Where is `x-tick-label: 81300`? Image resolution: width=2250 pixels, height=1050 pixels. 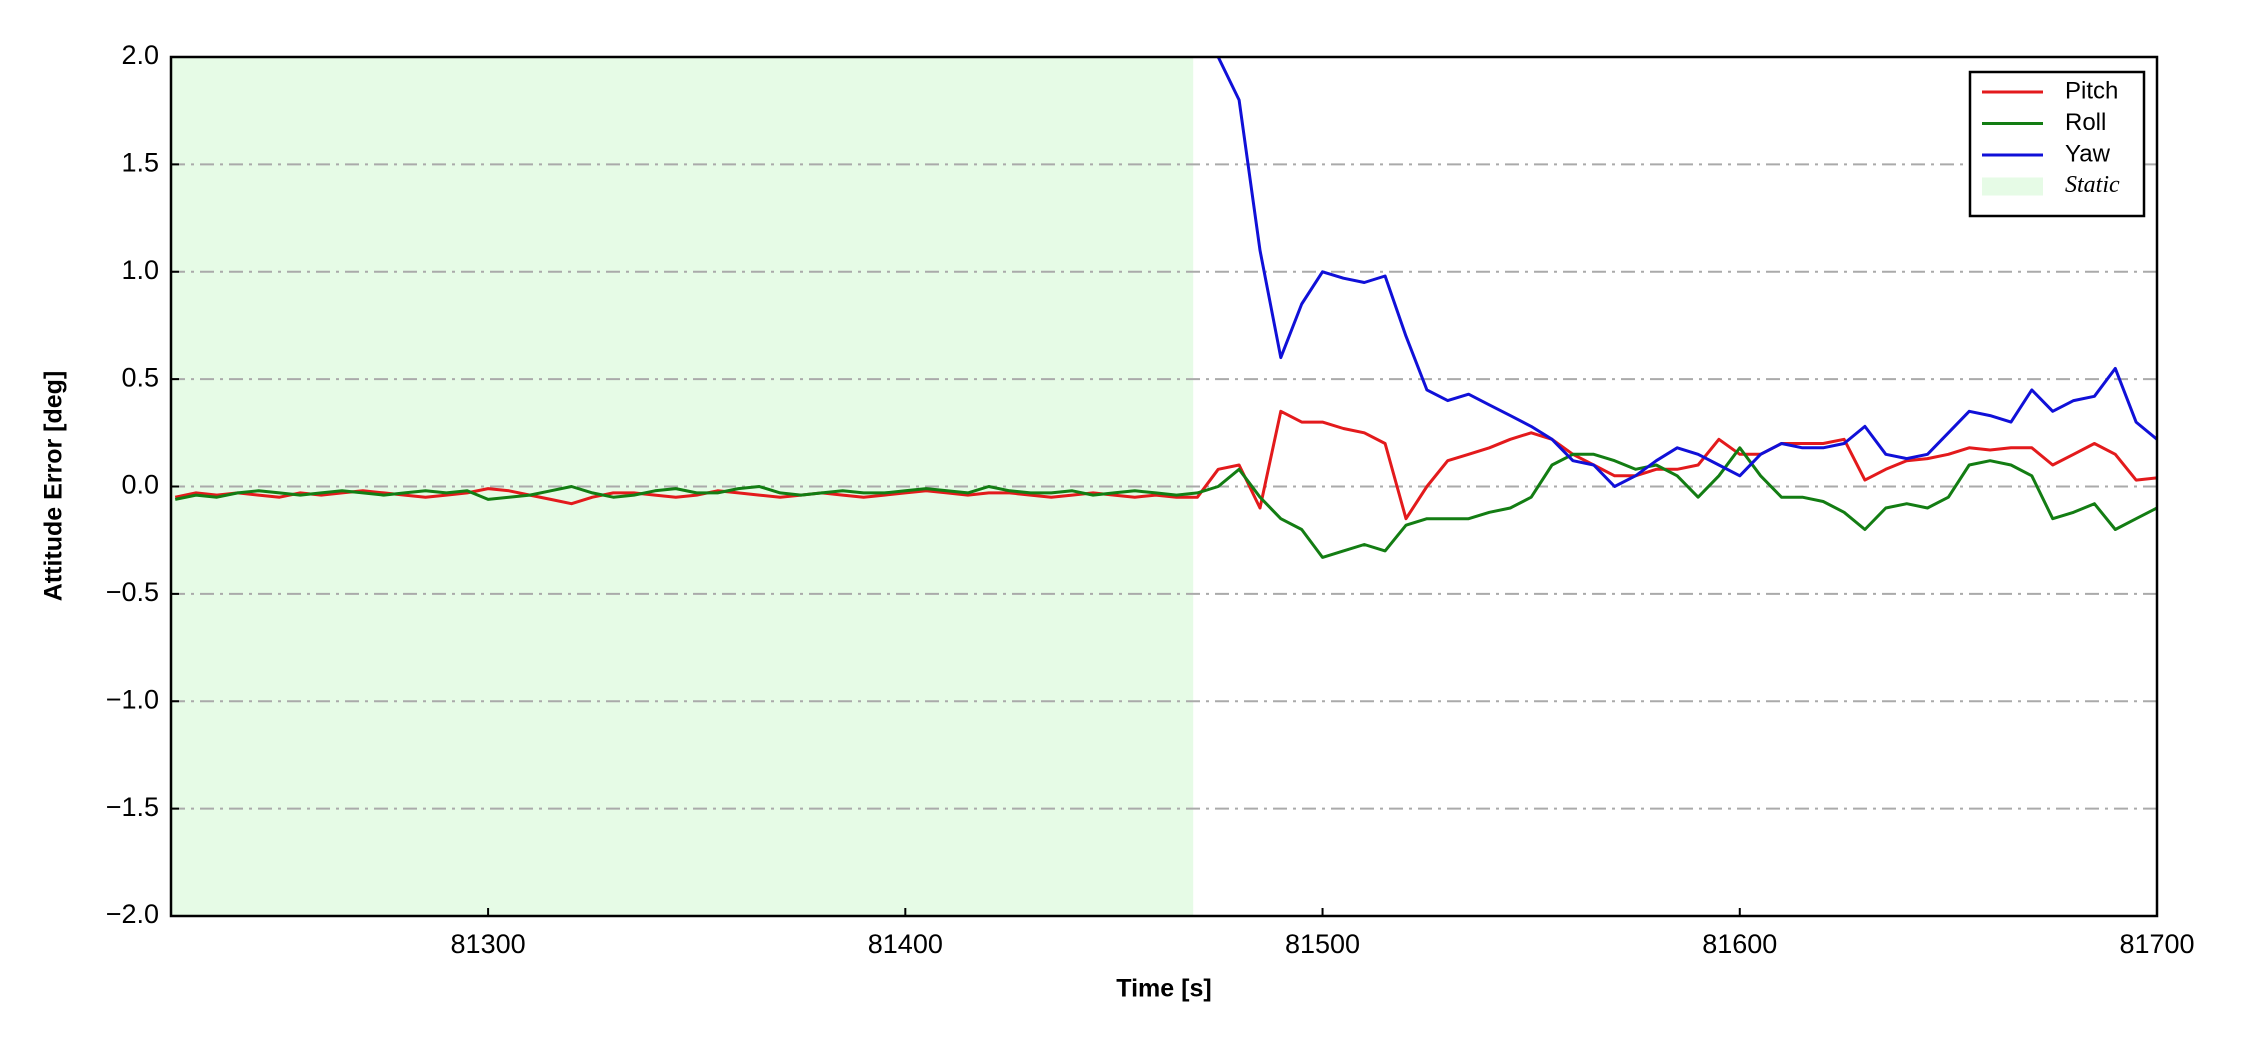
x-tick-label: 81300 is located at coordinates (488, 944).